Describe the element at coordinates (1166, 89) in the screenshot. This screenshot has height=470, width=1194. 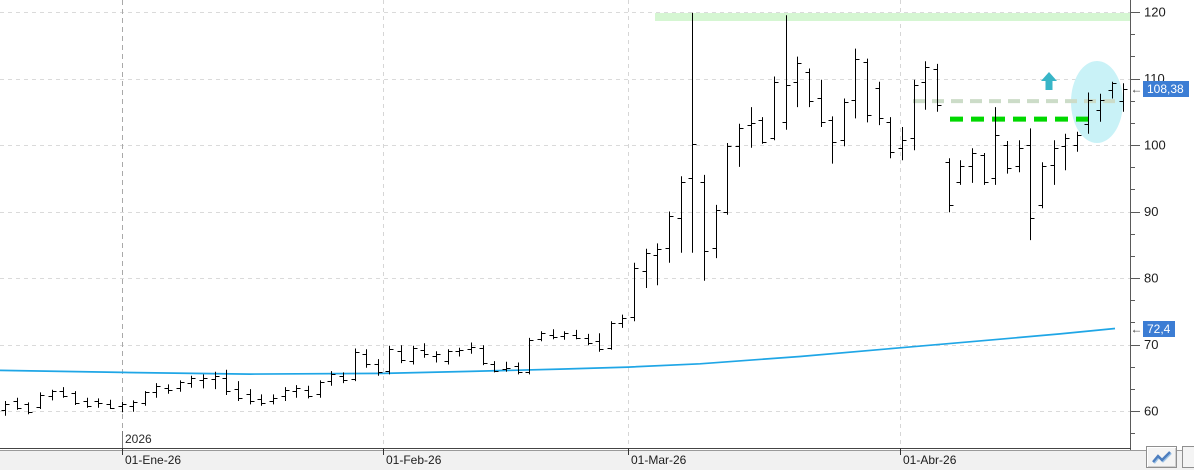
I see `last-price-tag: 108,38` at that location.